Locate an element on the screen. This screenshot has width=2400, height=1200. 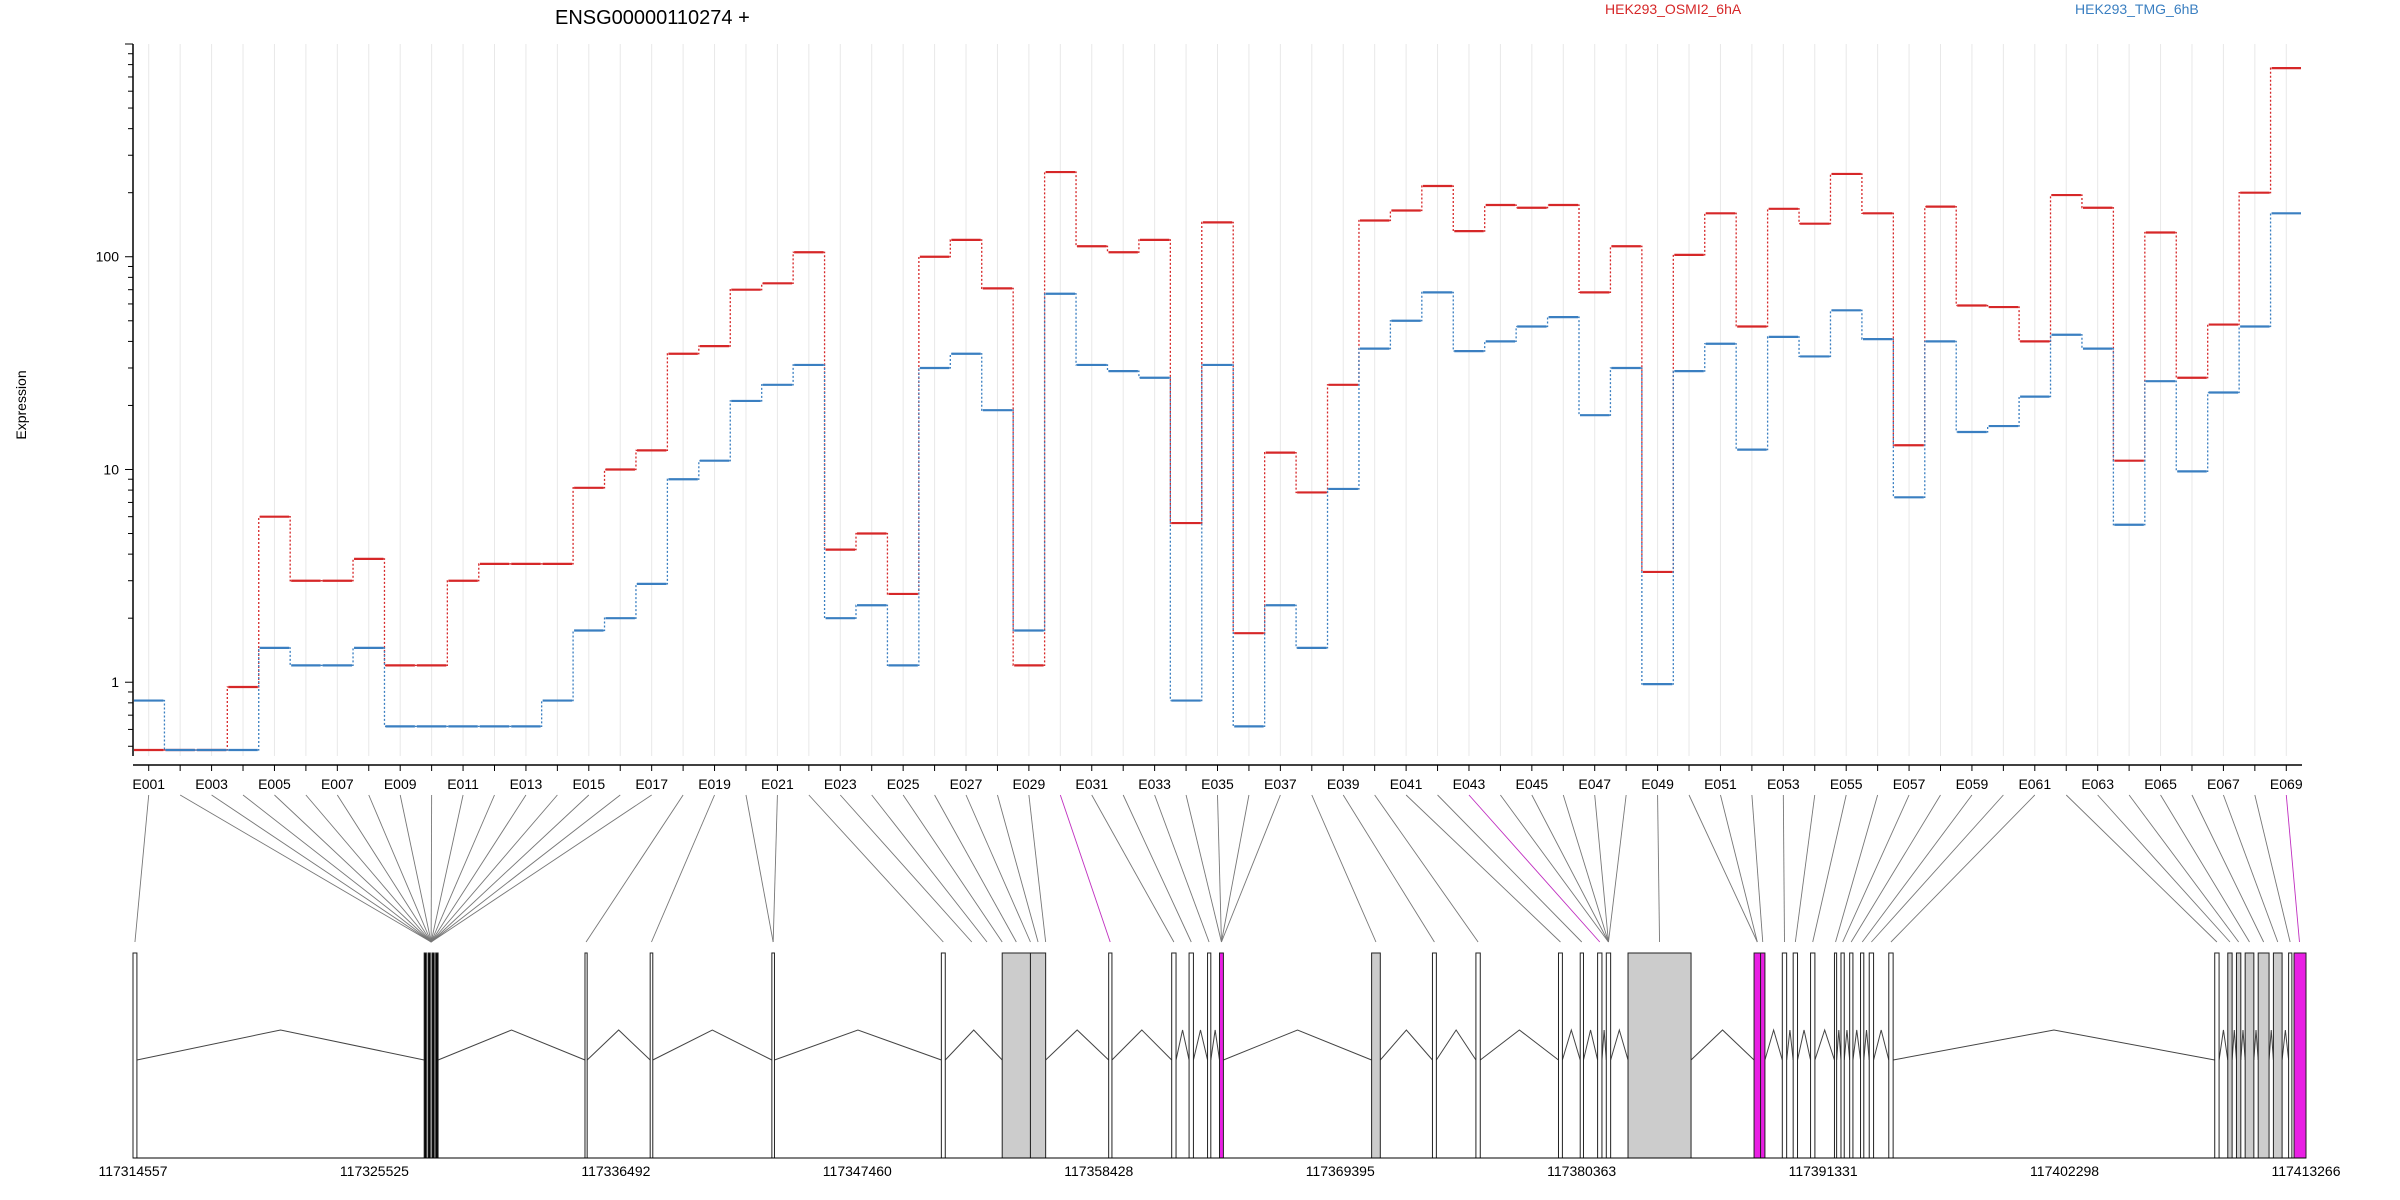
x-tick-label: E021 is located at coordinates (777, 784).